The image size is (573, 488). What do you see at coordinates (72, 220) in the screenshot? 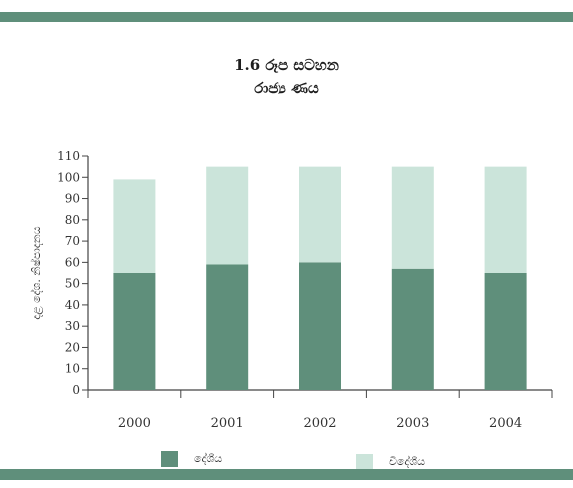
I see `y-tick-label-80: 80` at bounding box center [72, 220].